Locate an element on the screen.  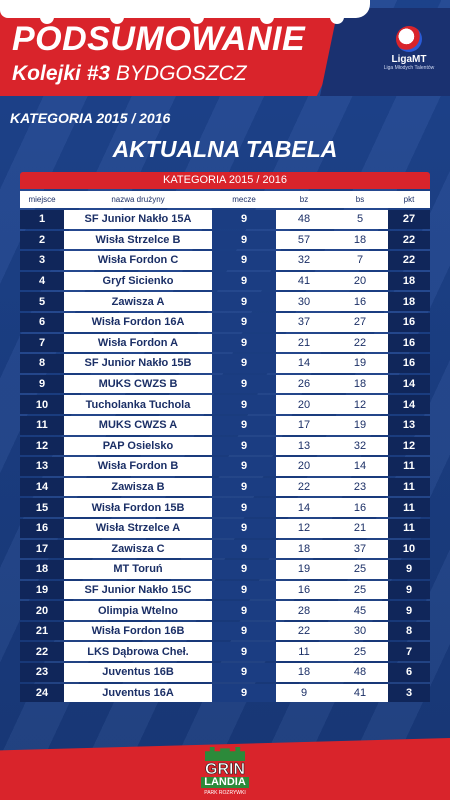
table-row: 1 SF Junior Nakło 15A 9 48 5 27 is located at coordinates (225, 219).